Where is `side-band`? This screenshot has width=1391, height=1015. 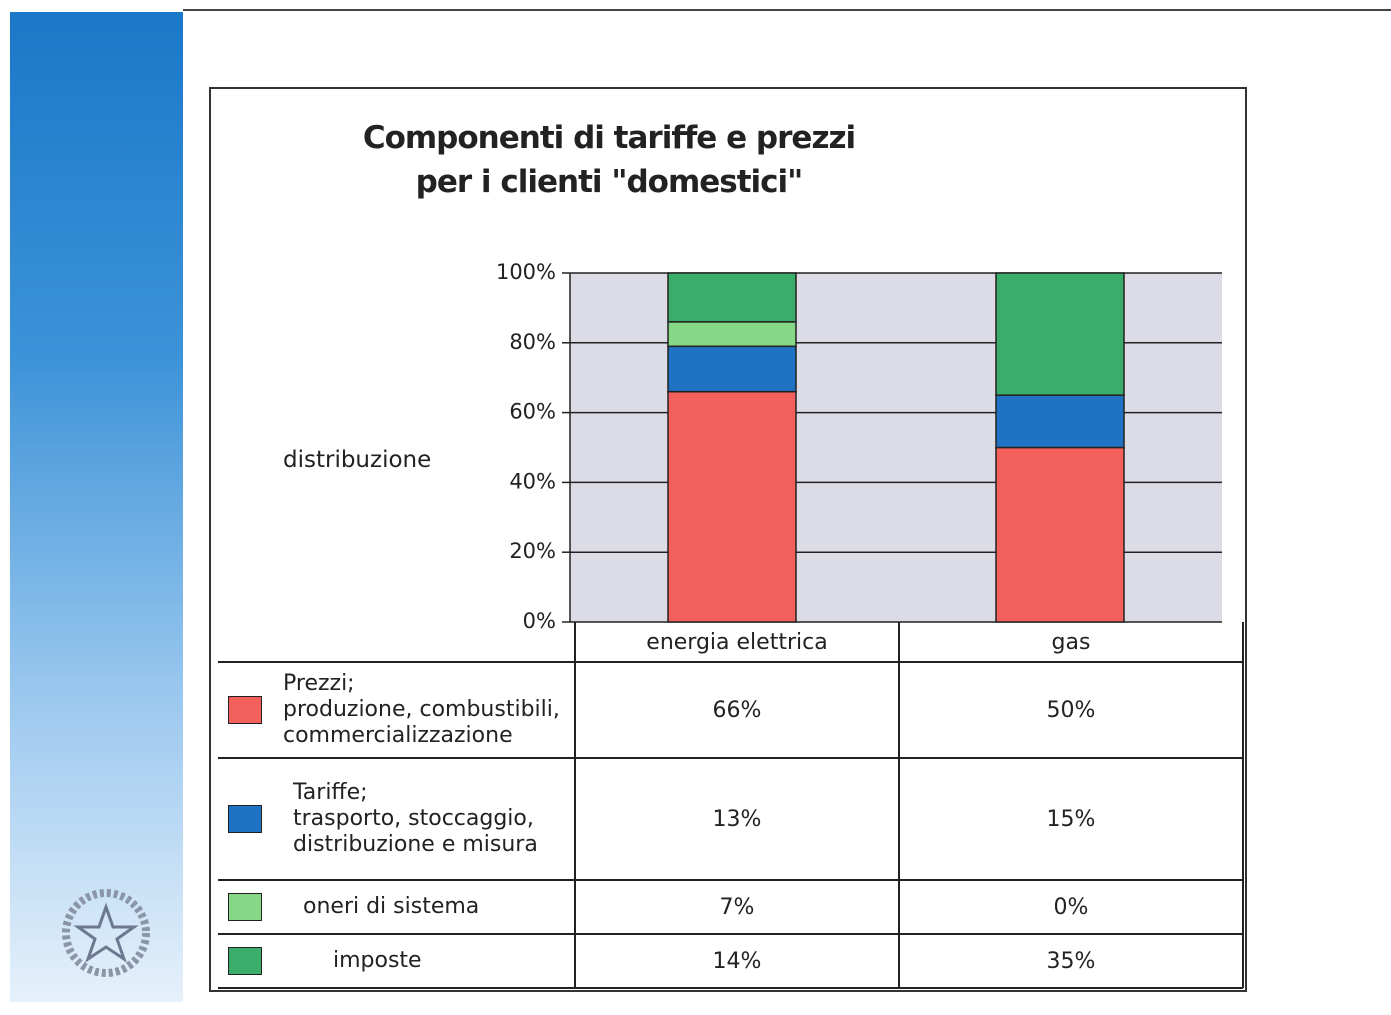
side-band is located at coordinates (96, 507).